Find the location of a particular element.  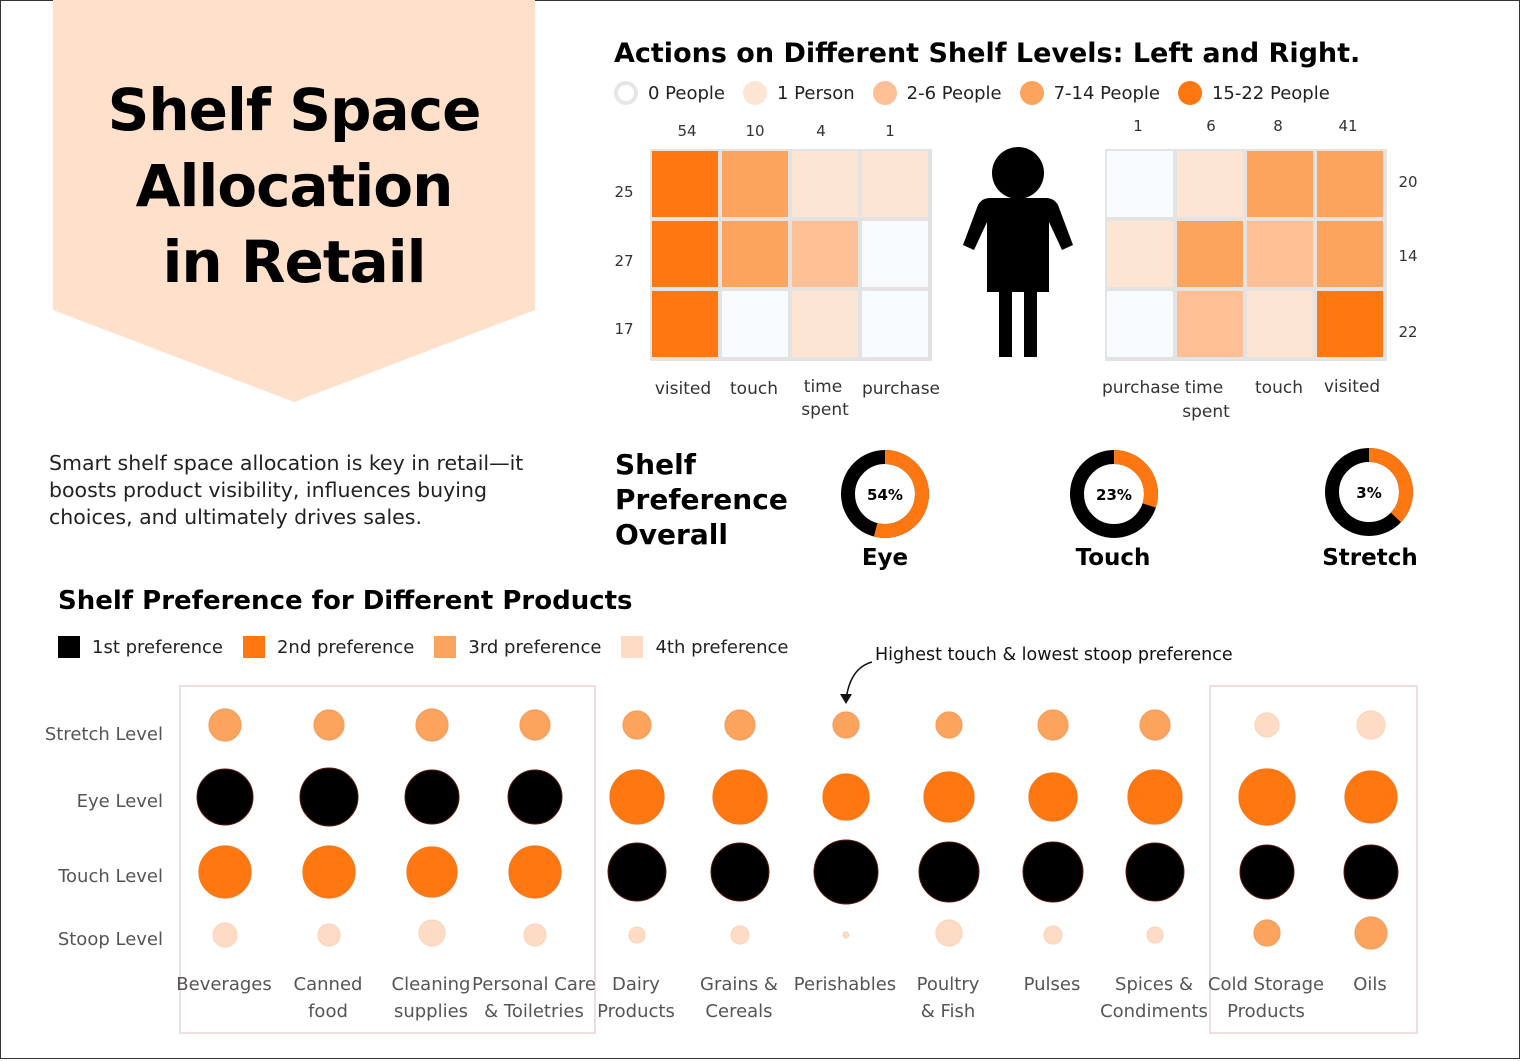

product-label: Cold Storage is located at coordinates (1266, 984).